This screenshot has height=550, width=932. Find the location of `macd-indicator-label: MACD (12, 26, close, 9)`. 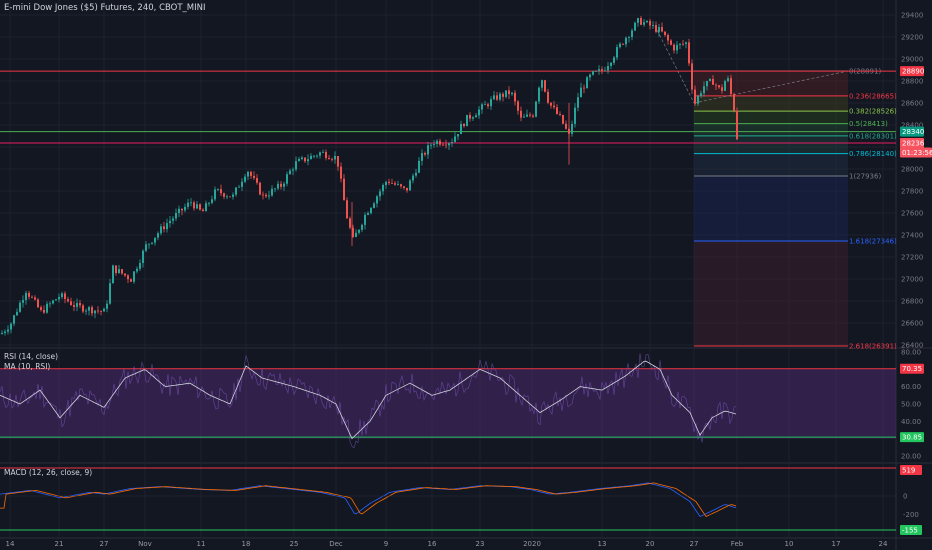

macd-indicator-label: MACD (12, 26, close, 9) is located at coordinates (48, 472).